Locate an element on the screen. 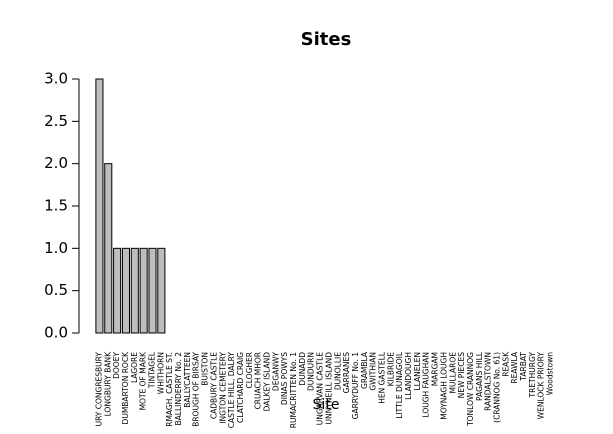  y-tick-label: 1.5 is located at coordinates (56, 206).